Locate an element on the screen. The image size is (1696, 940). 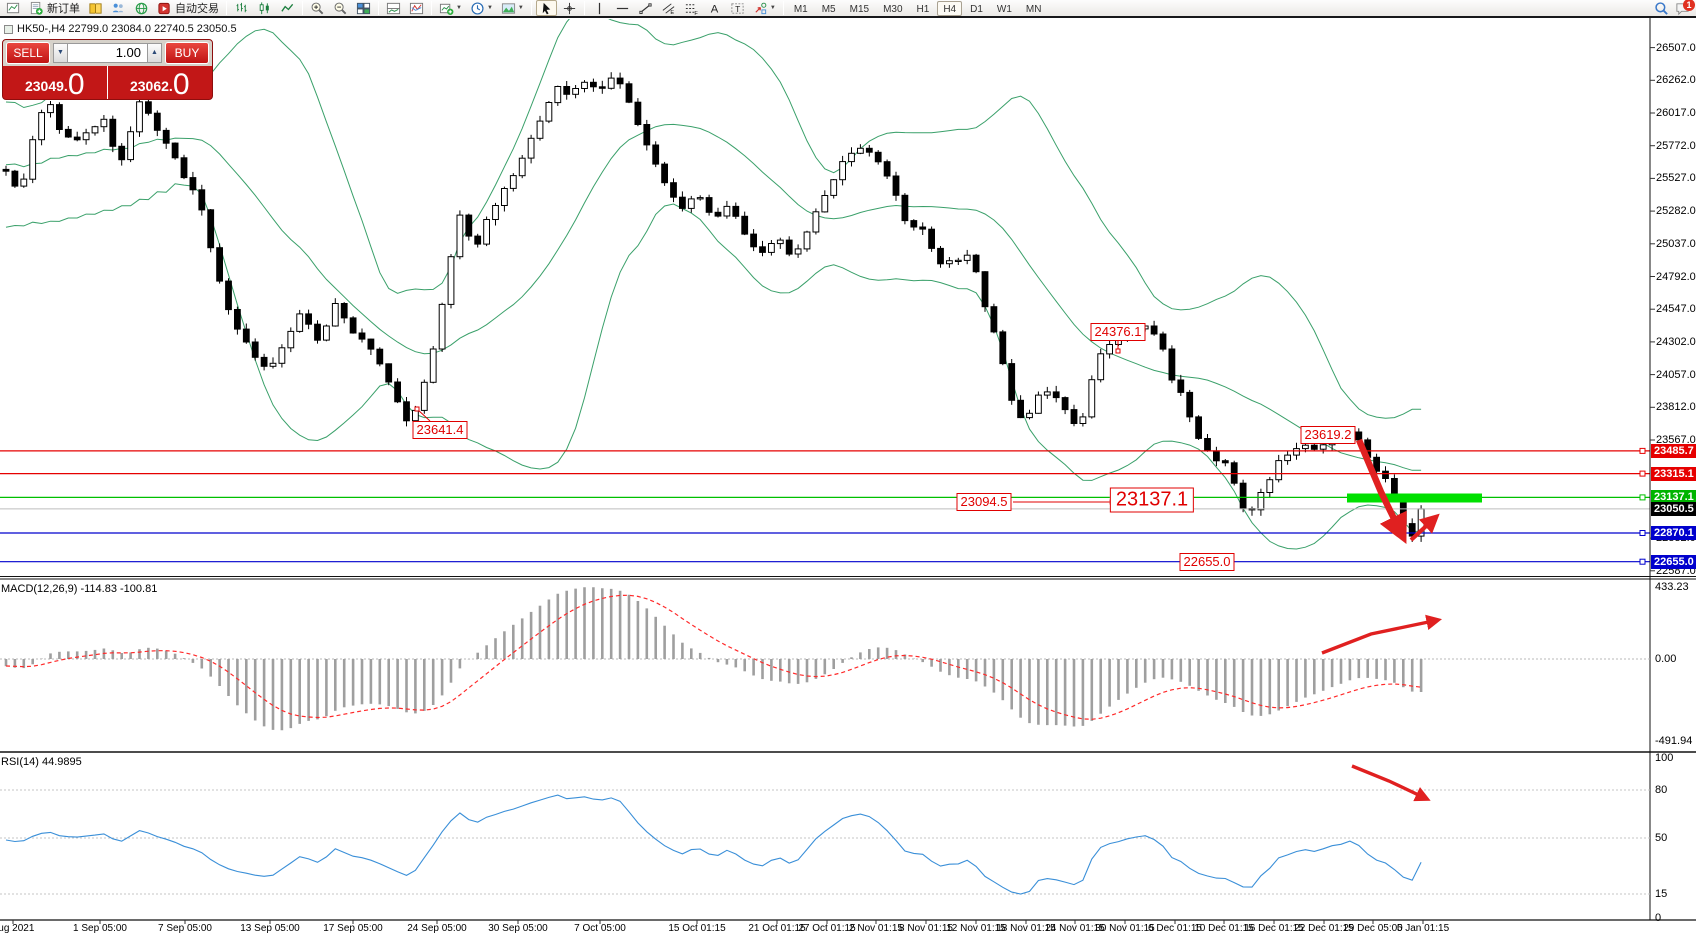
sell-button: SELL is located at coordinates (28, 53).